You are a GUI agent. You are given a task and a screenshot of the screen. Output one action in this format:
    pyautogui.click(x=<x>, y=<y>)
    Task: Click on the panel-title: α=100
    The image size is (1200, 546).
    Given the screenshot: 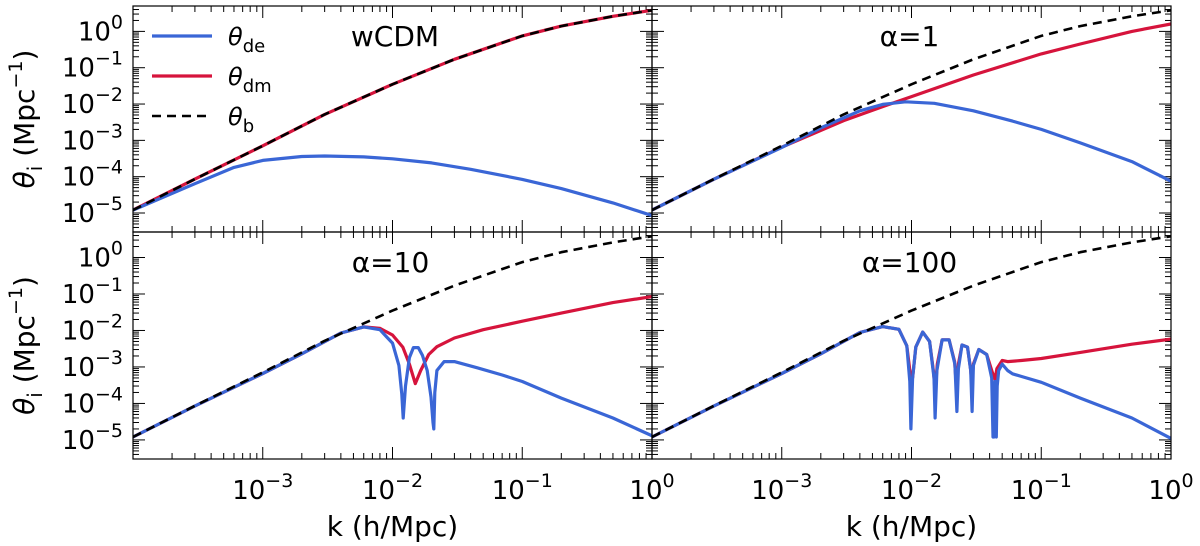 What is the action you would take?
    pyautogui.click(x=909, y=262)
    